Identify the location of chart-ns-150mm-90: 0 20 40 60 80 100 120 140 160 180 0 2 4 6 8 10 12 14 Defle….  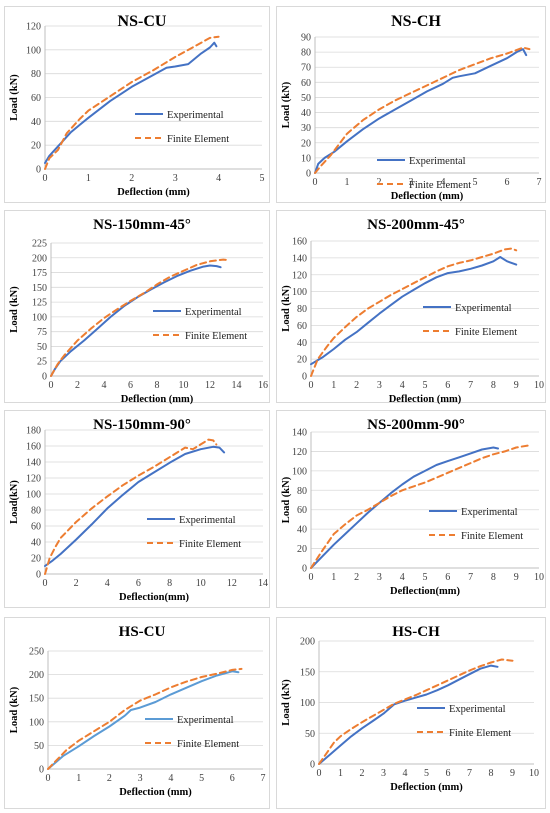
(138, 510).